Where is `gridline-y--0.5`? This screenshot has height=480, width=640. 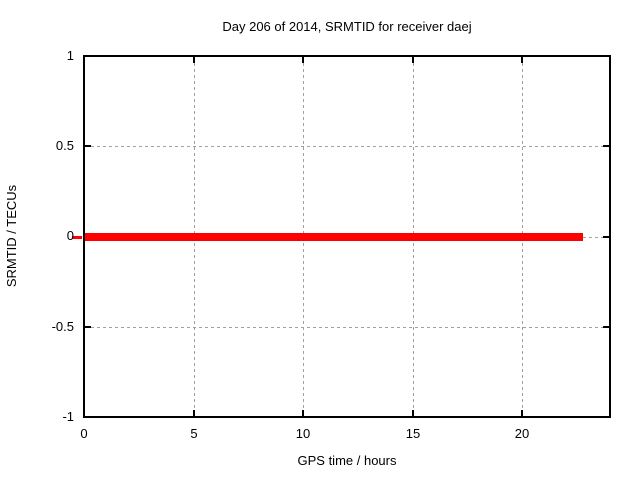
gridline-y--0.5 is located at coordinates (347, 327).